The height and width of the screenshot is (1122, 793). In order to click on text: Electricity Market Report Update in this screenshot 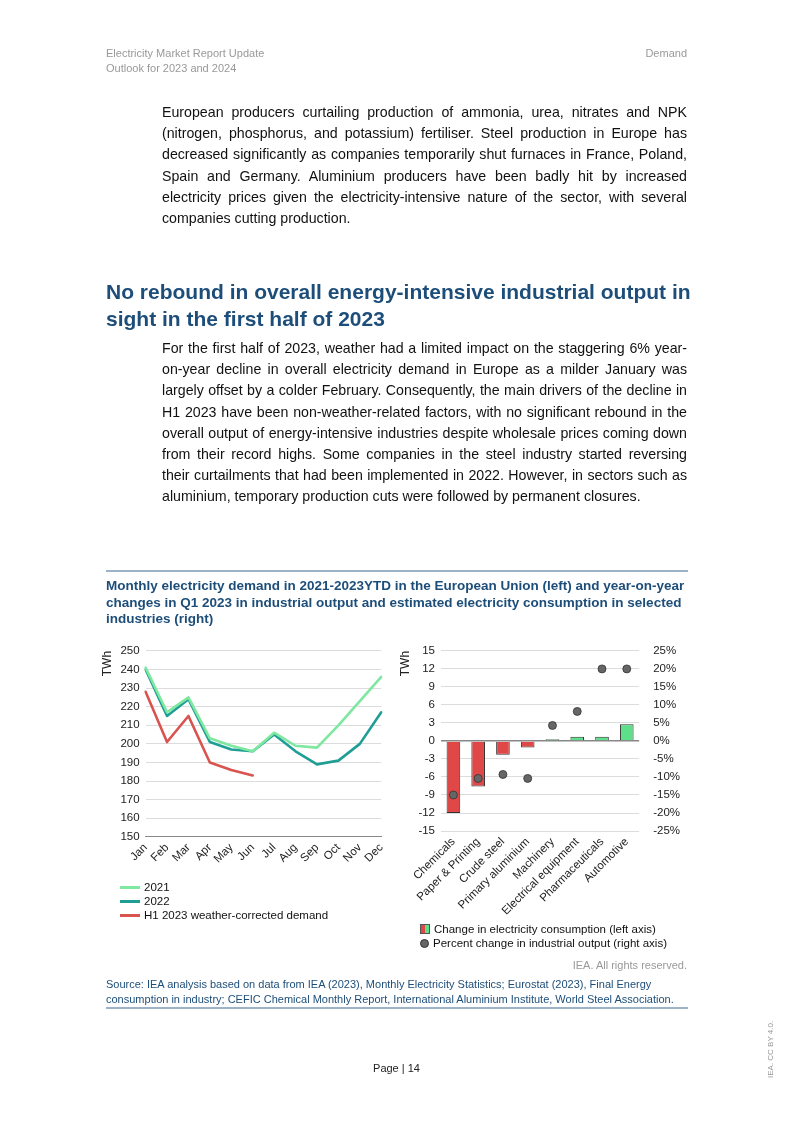, I will do `click(185, 53)`.